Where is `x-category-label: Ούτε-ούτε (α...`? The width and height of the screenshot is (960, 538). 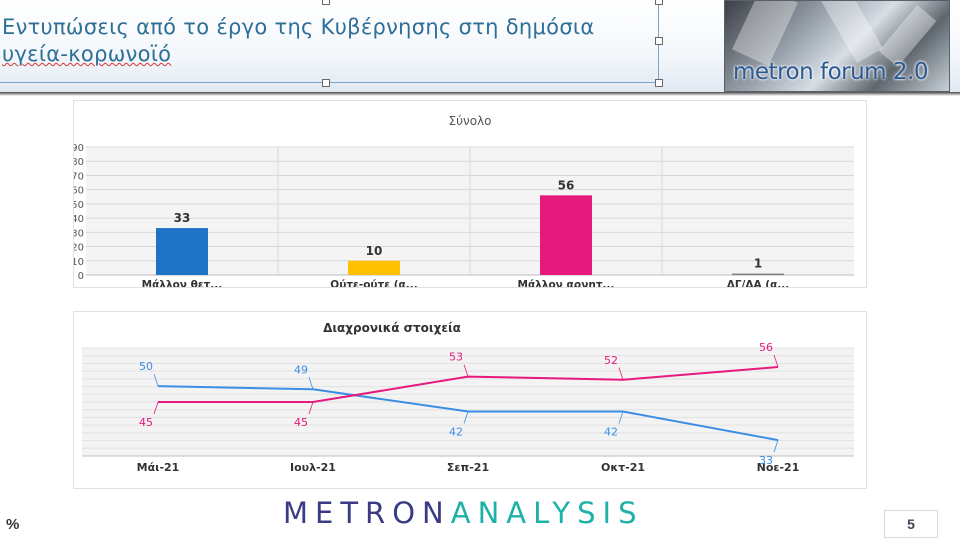
x-category-label: Ούτε-ούτε (α... is located at coordinates (373, 283).